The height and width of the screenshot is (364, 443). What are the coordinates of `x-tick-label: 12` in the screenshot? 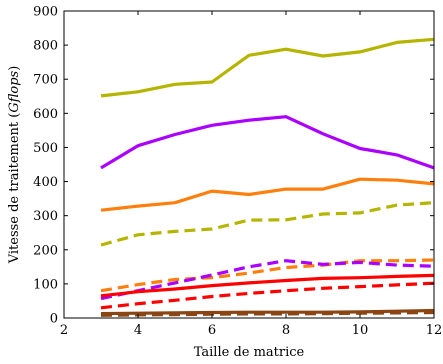 It's located at (434, 330).